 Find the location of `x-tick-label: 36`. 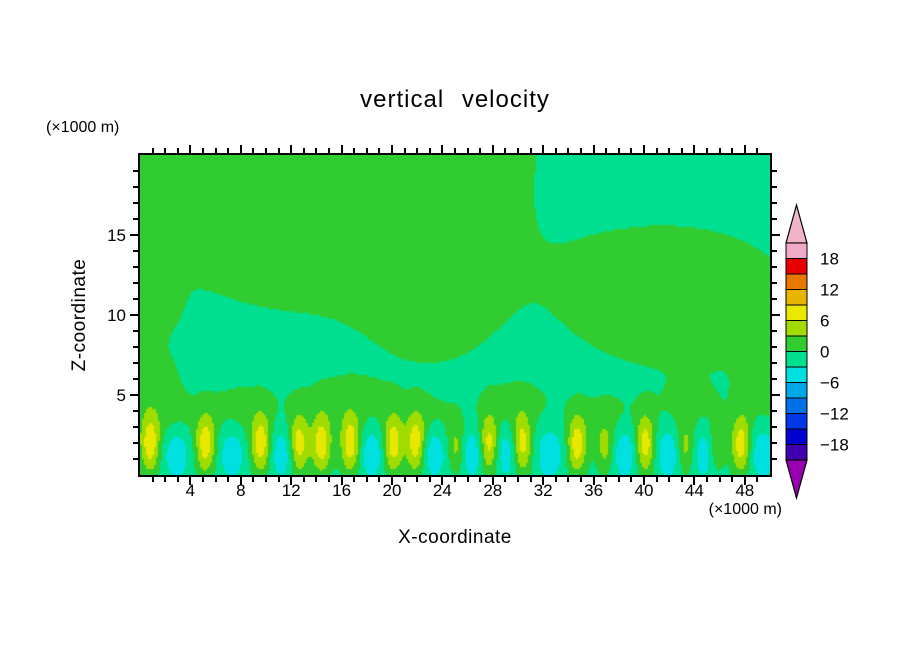

x-tick-label: 36 is located at coordinates (594, 490).